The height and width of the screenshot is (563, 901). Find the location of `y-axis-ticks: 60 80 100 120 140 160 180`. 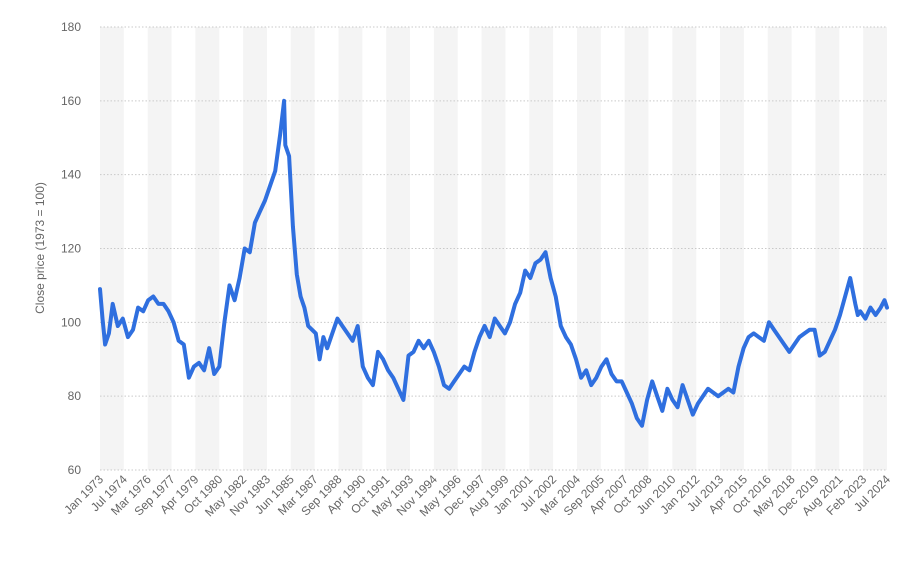

y-axis-ticks: 60 80 100 120 140 160 180 is located at coordinates (71, 248).